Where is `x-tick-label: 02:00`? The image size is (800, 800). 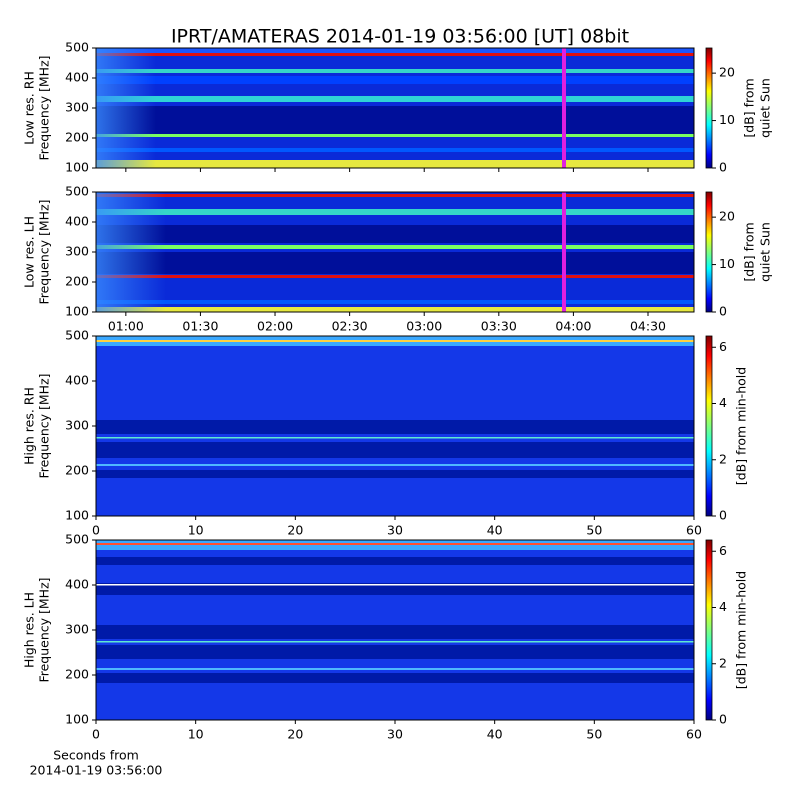 x-tick-label: 02:00 is located at coordinates (275, 326).